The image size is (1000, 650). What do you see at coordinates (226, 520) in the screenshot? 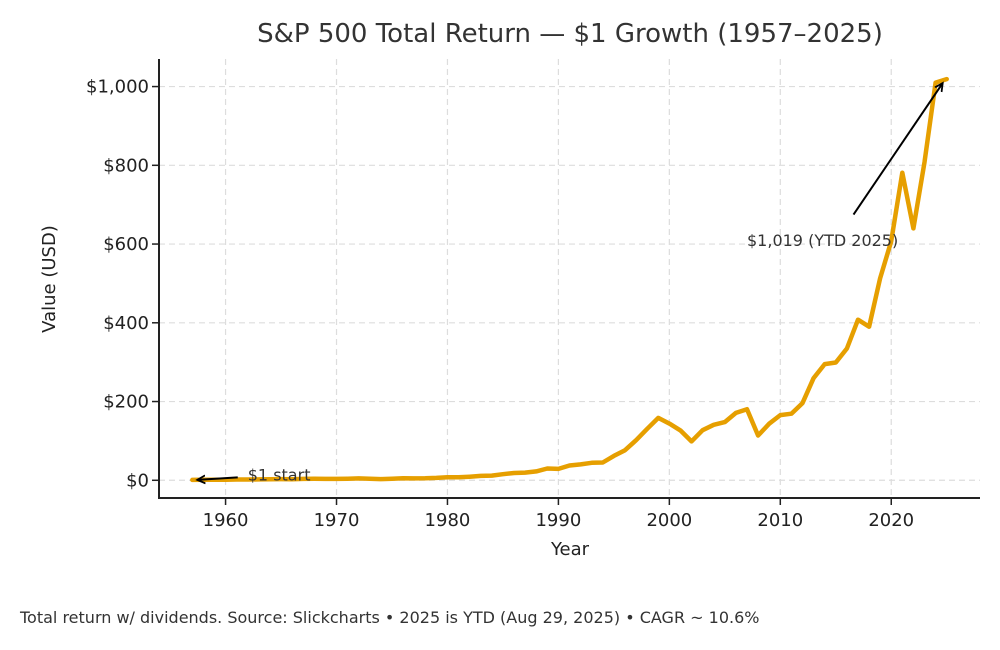
I see `x-tick-label: 1960` at bounding box center [226, 520].